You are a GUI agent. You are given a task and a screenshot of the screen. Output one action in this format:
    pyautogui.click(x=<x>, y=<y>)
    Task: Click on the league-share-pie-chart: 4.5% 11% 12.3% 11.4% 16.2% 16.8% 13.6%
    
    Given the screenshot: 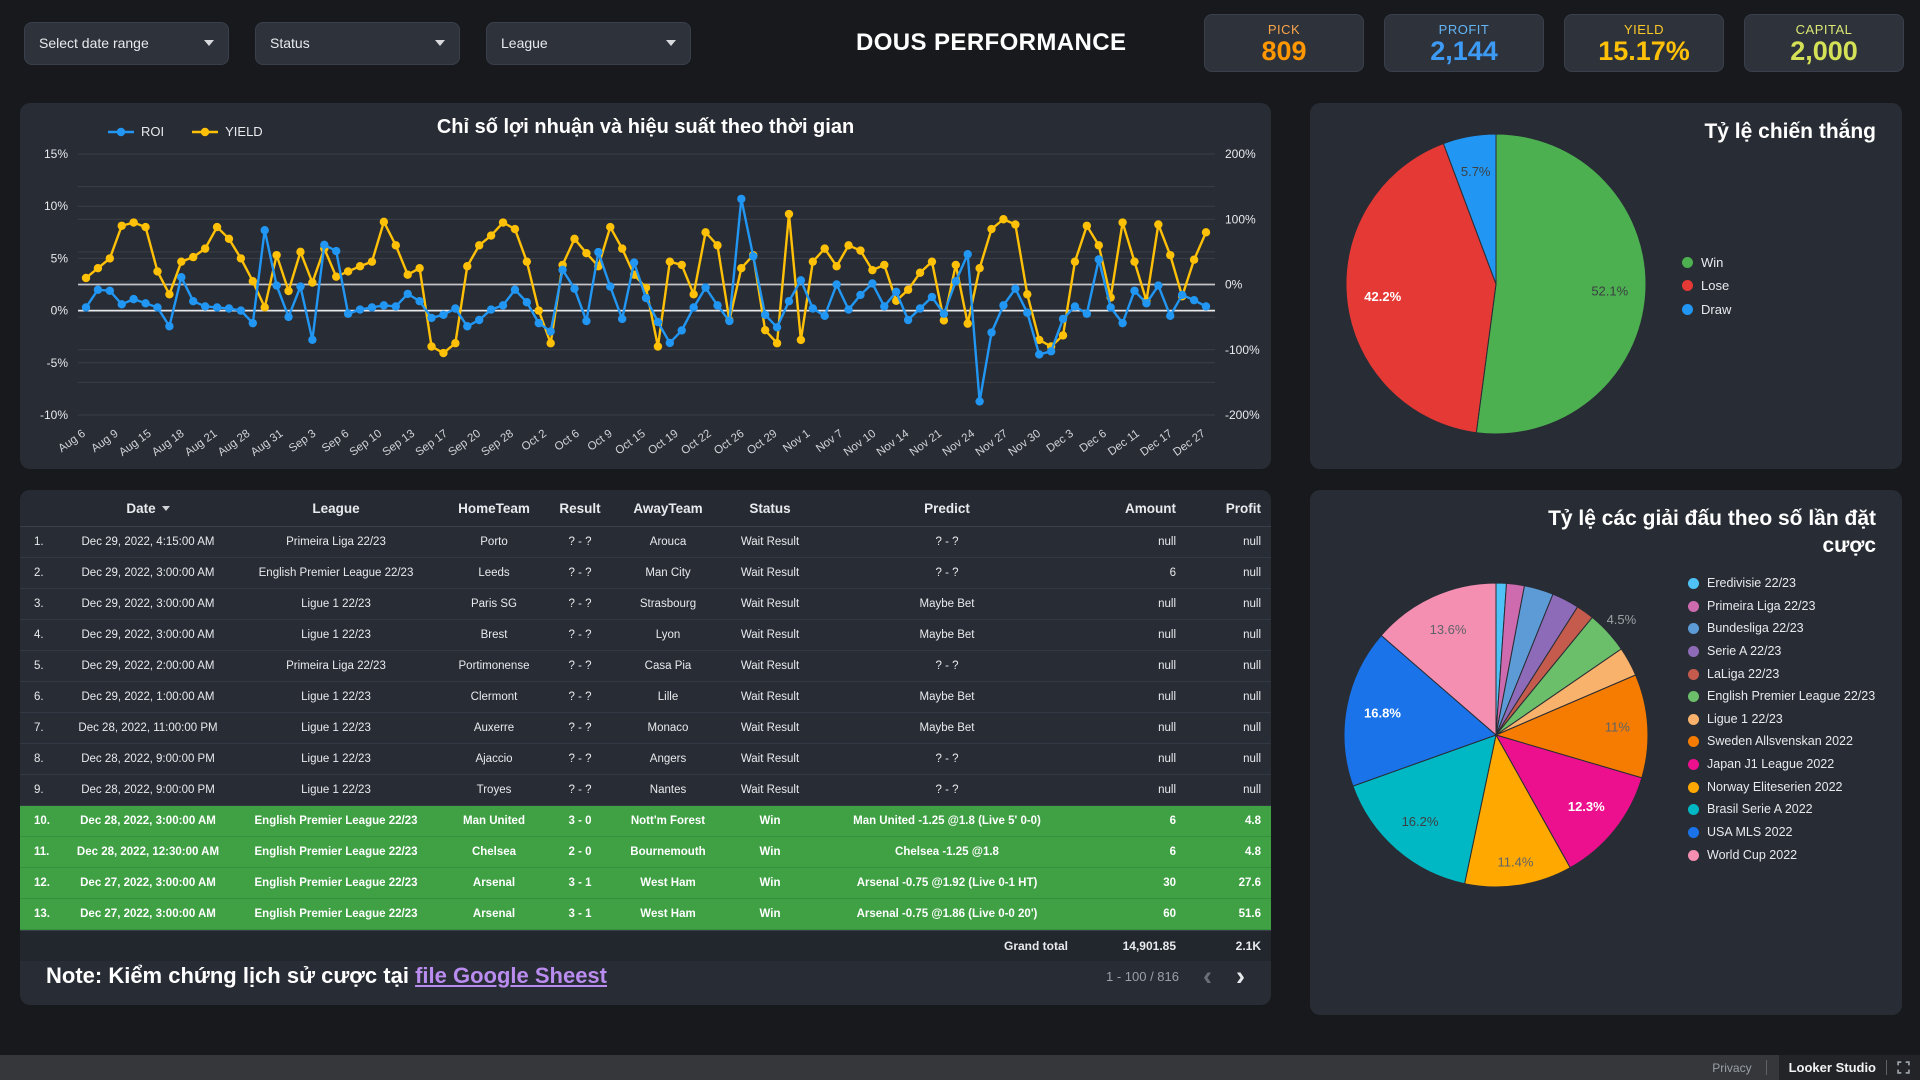 What is the action you would take?
    pyautogui.click(x=1496, y=735)
    